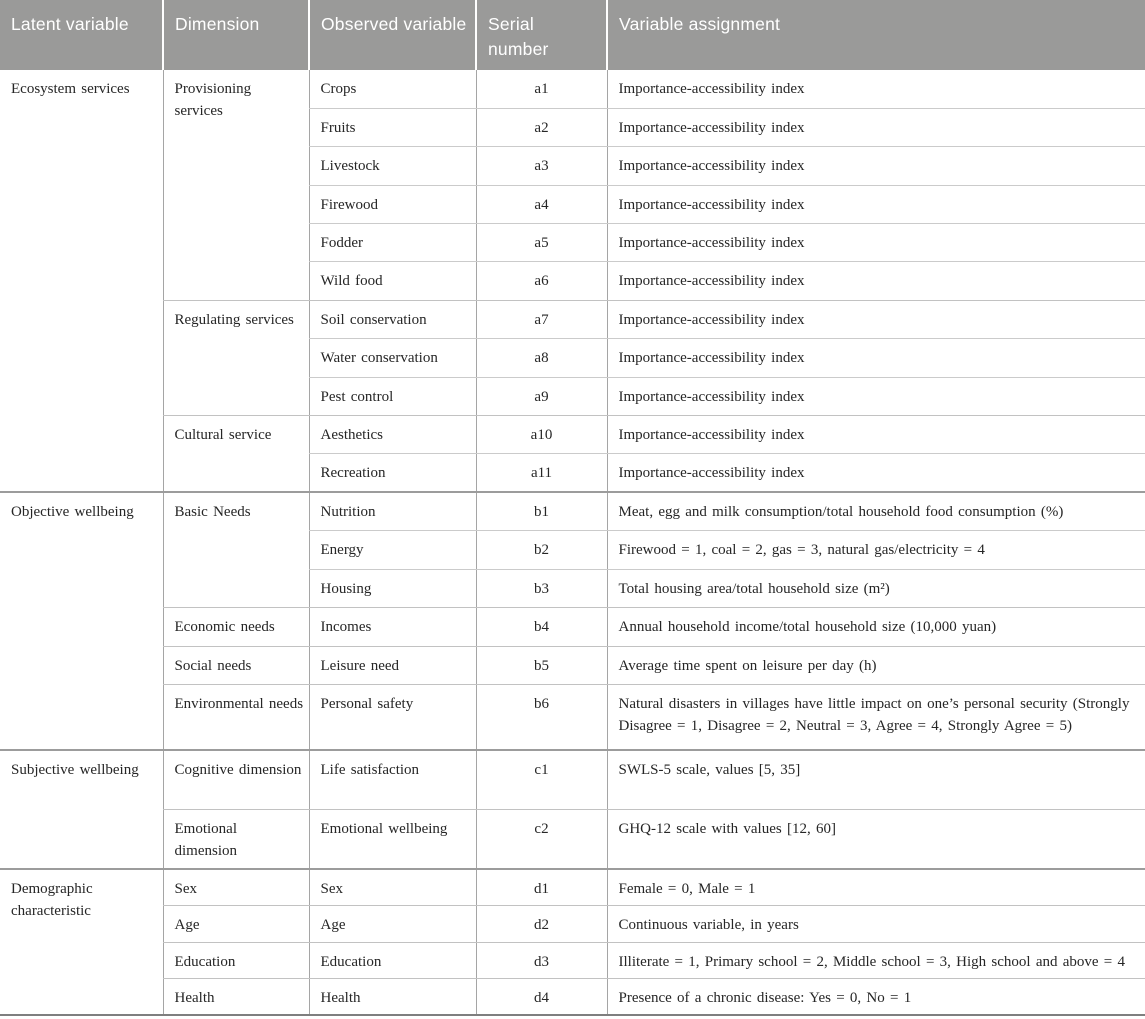  I want to click on observed-variable-cell: Age, so click(392, 924).